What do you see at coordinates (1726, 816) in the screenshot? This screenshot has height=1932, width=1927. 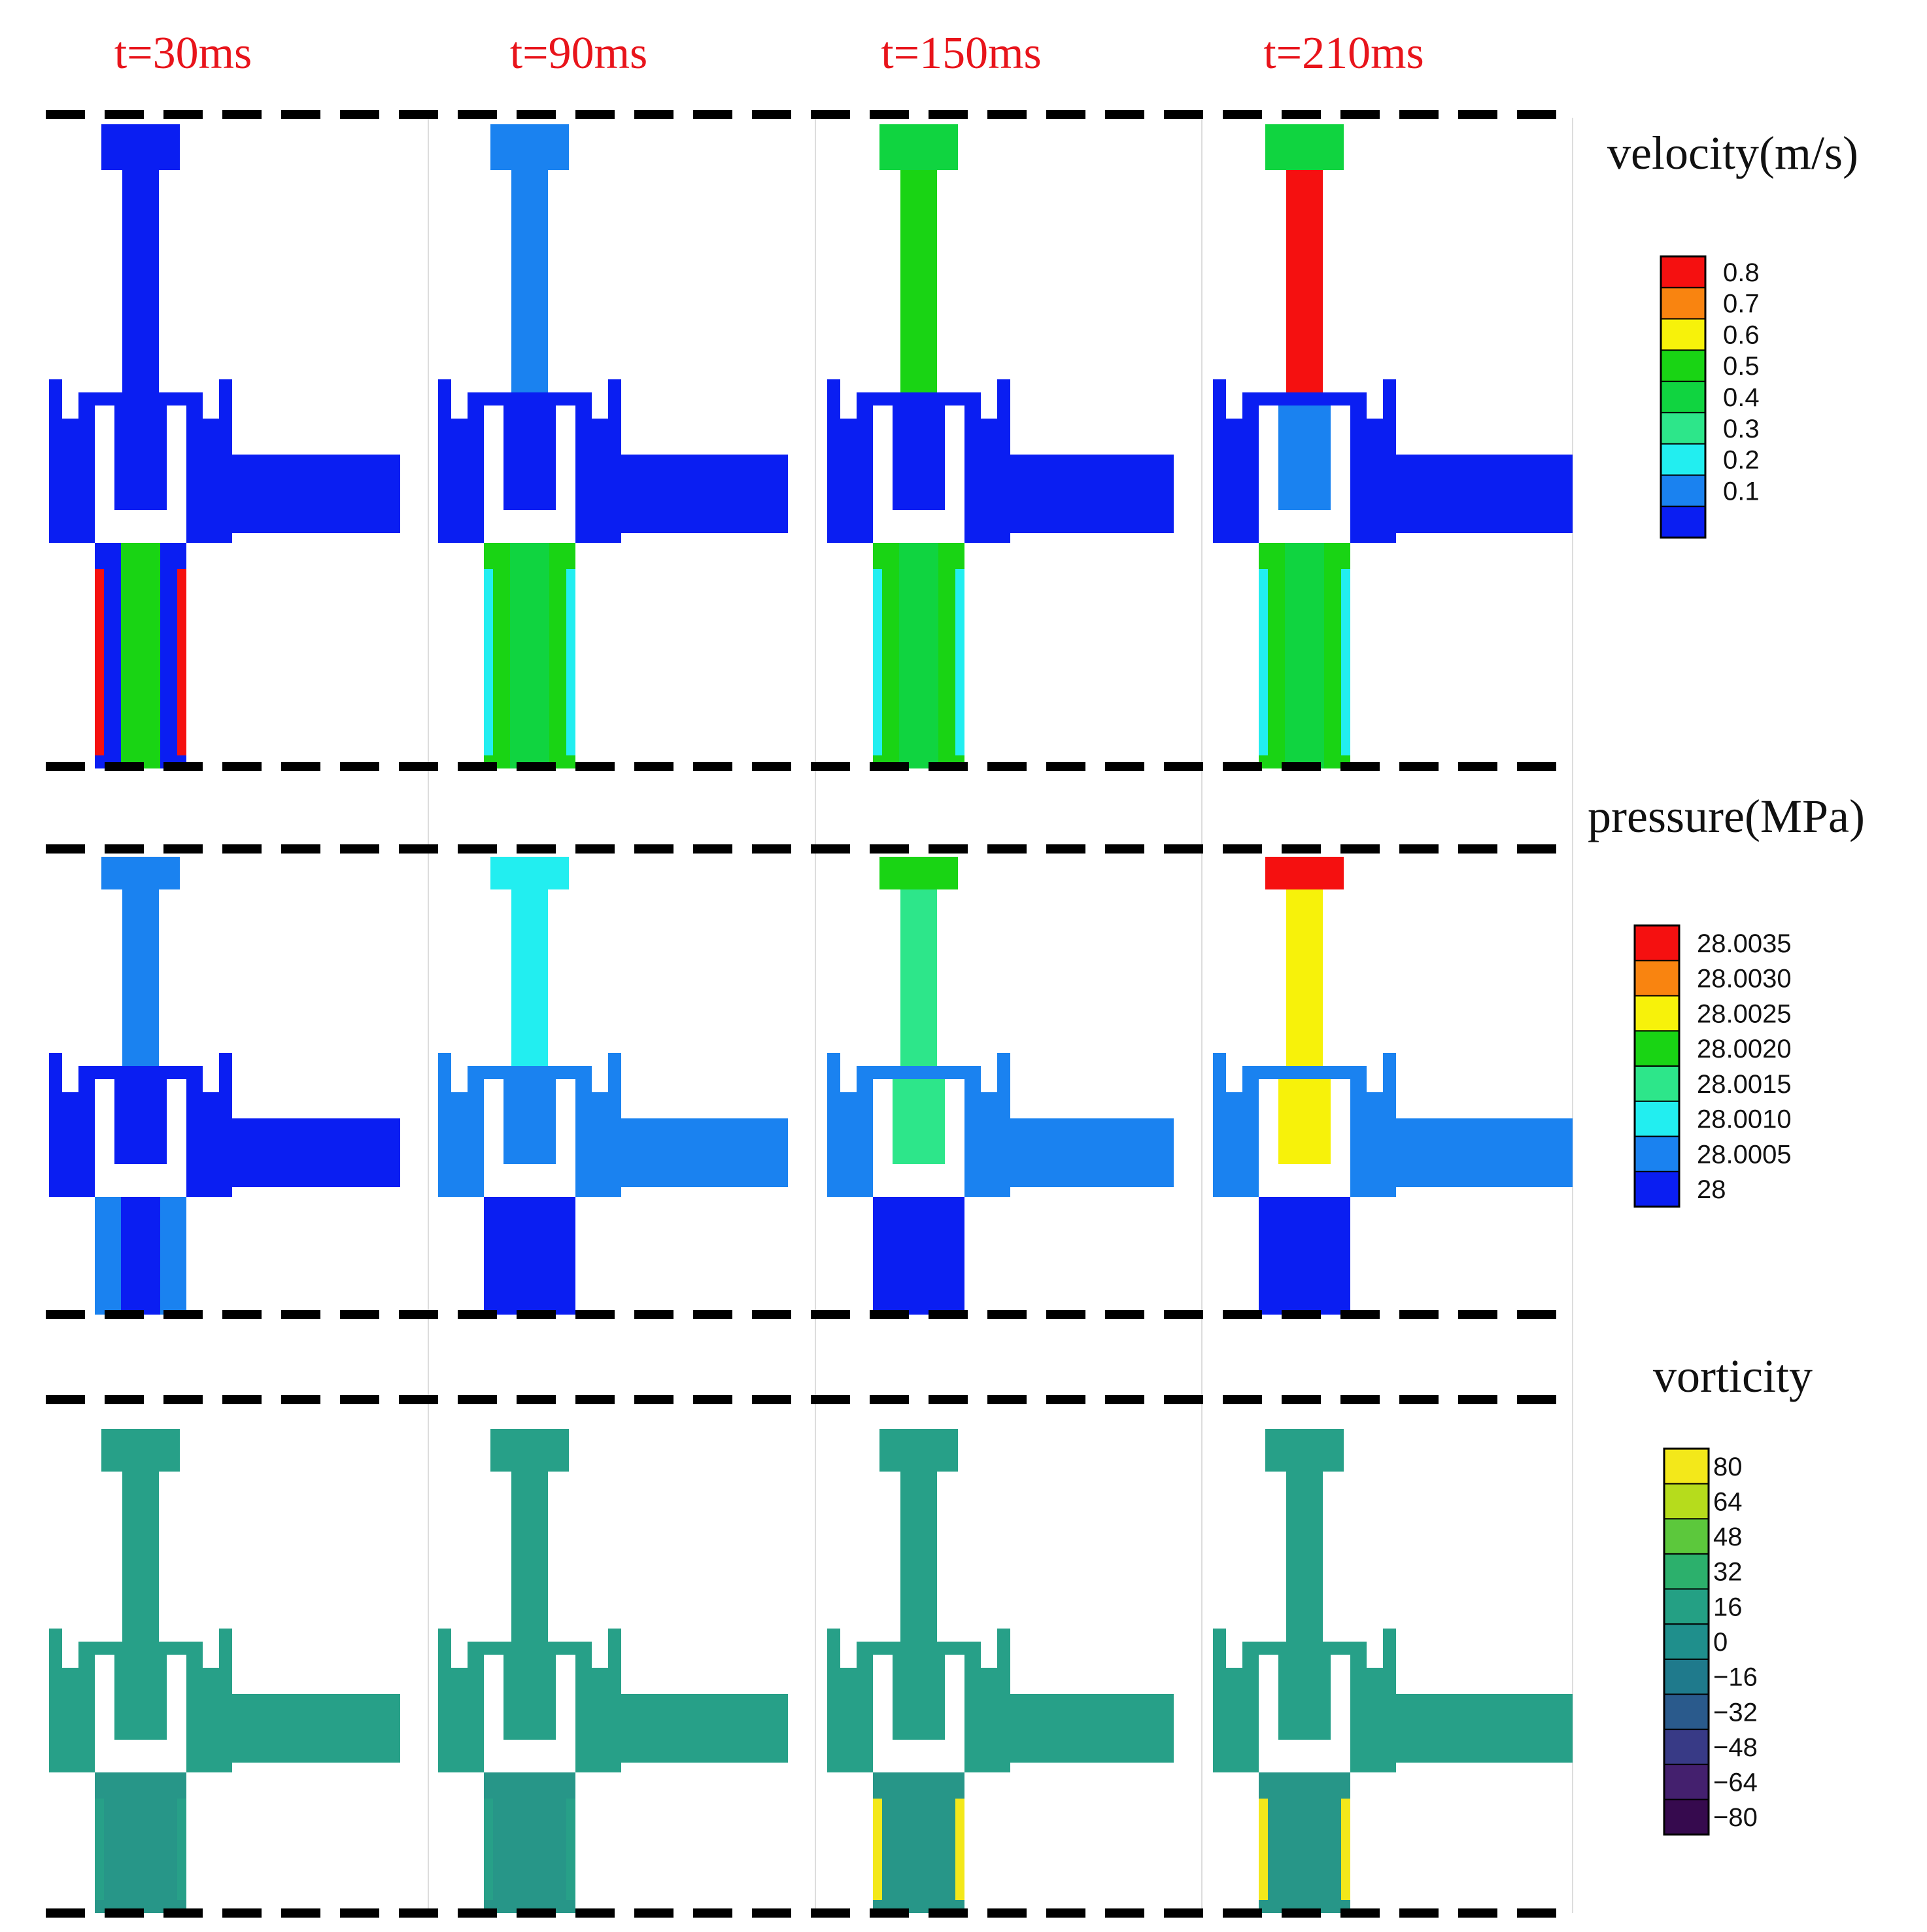 I see `pressure-title: pressure(MPa)` at bounding box center [1726, 816].